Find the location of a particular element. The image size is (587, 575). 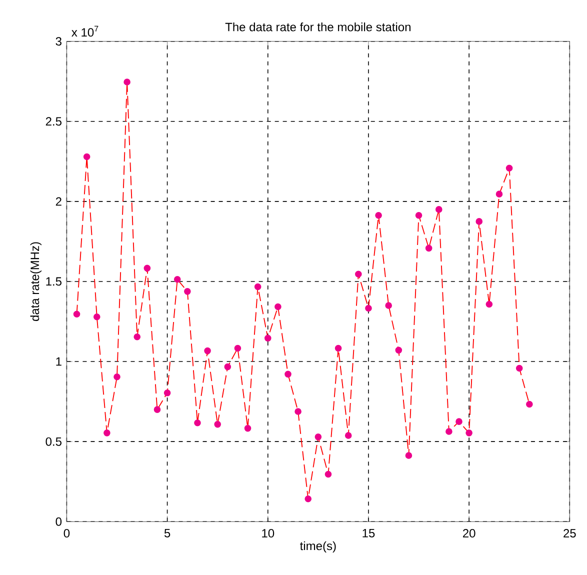

y-tick-label: 0 is located at coordinates (59, 521).